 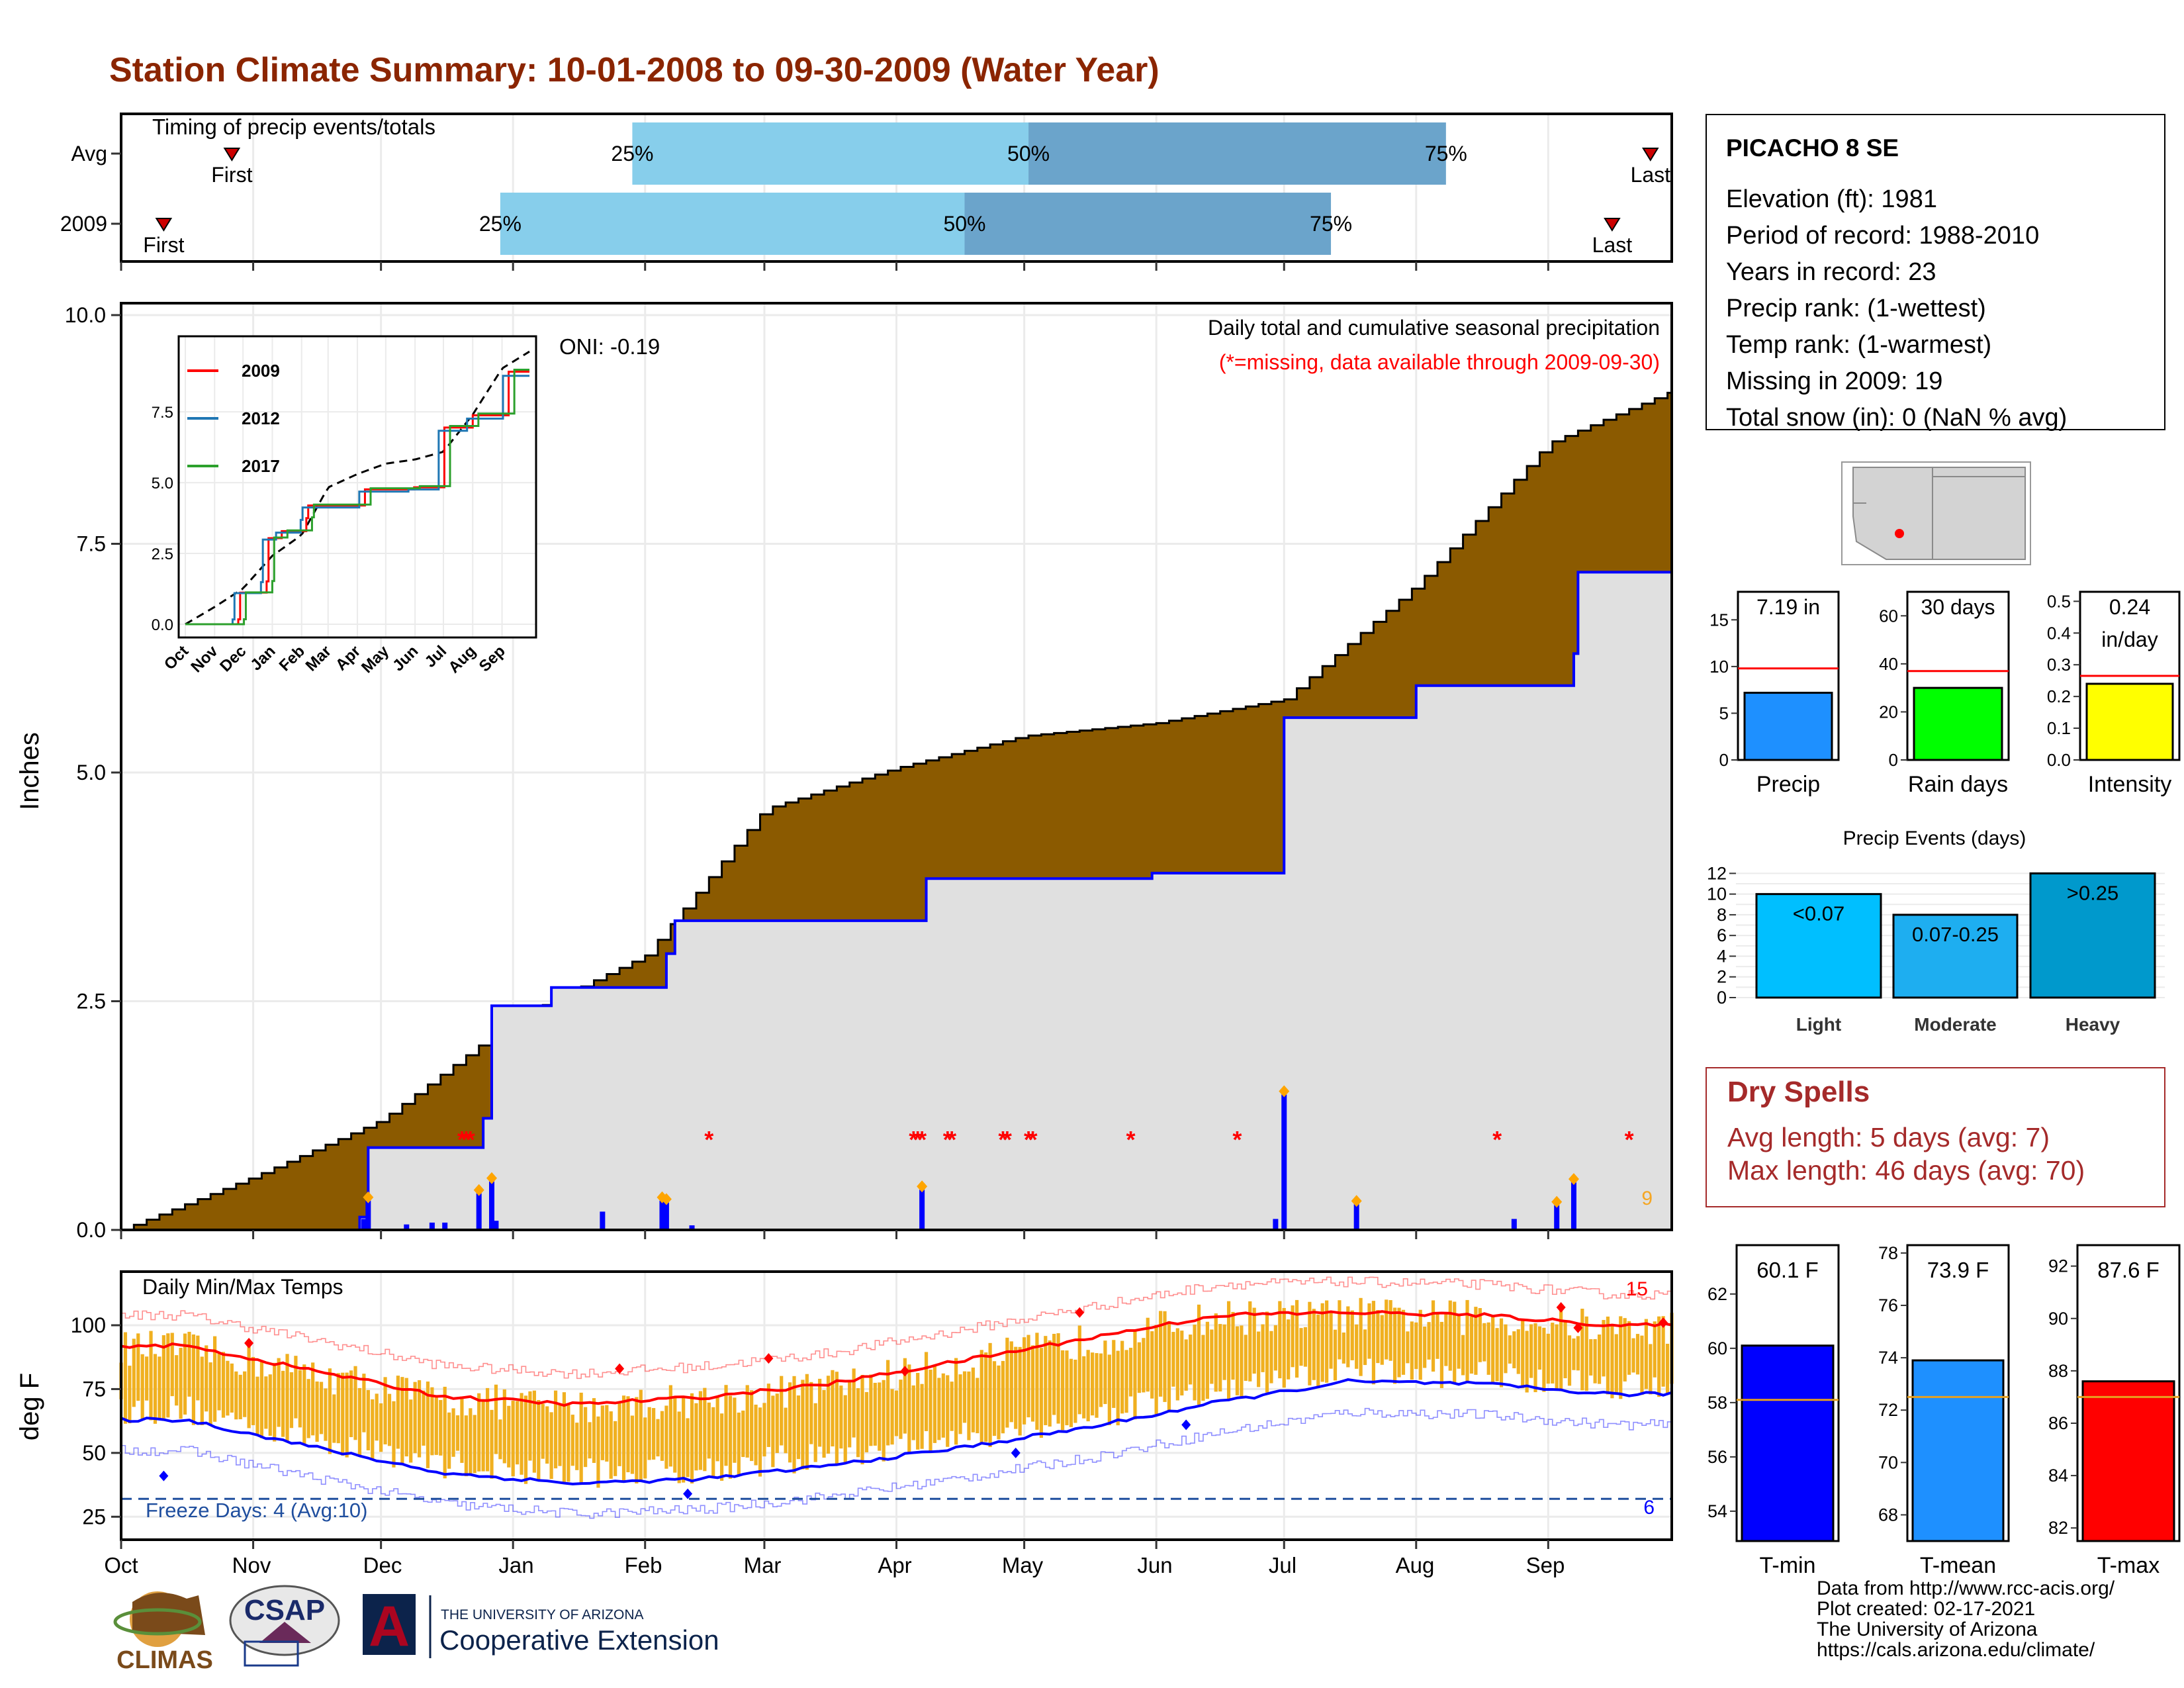 What do you see at coordinates (162, 554) in the screenshot?
I see `inset-y-tick: 2.5` at bounding box center [162, 554].